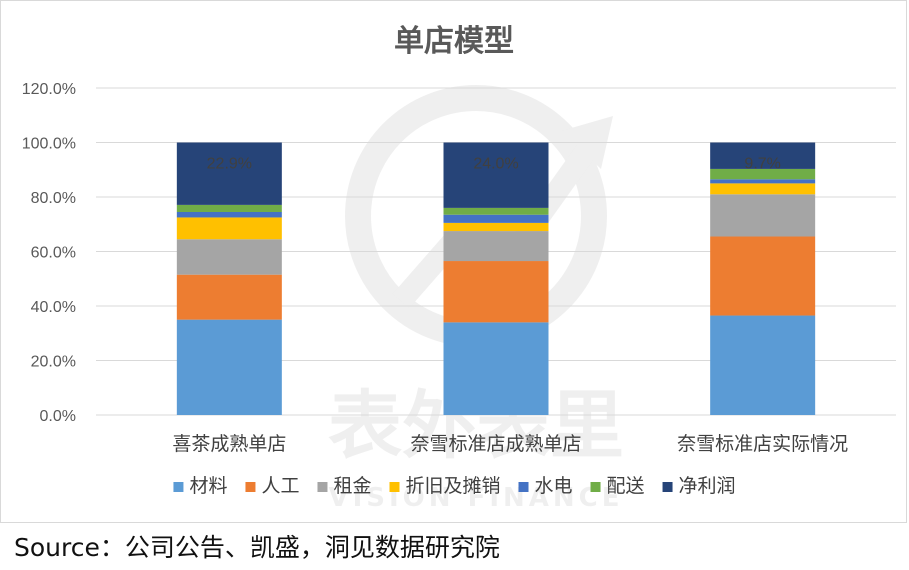  I want to click on legend-item: 净利润, so click(699, 486).